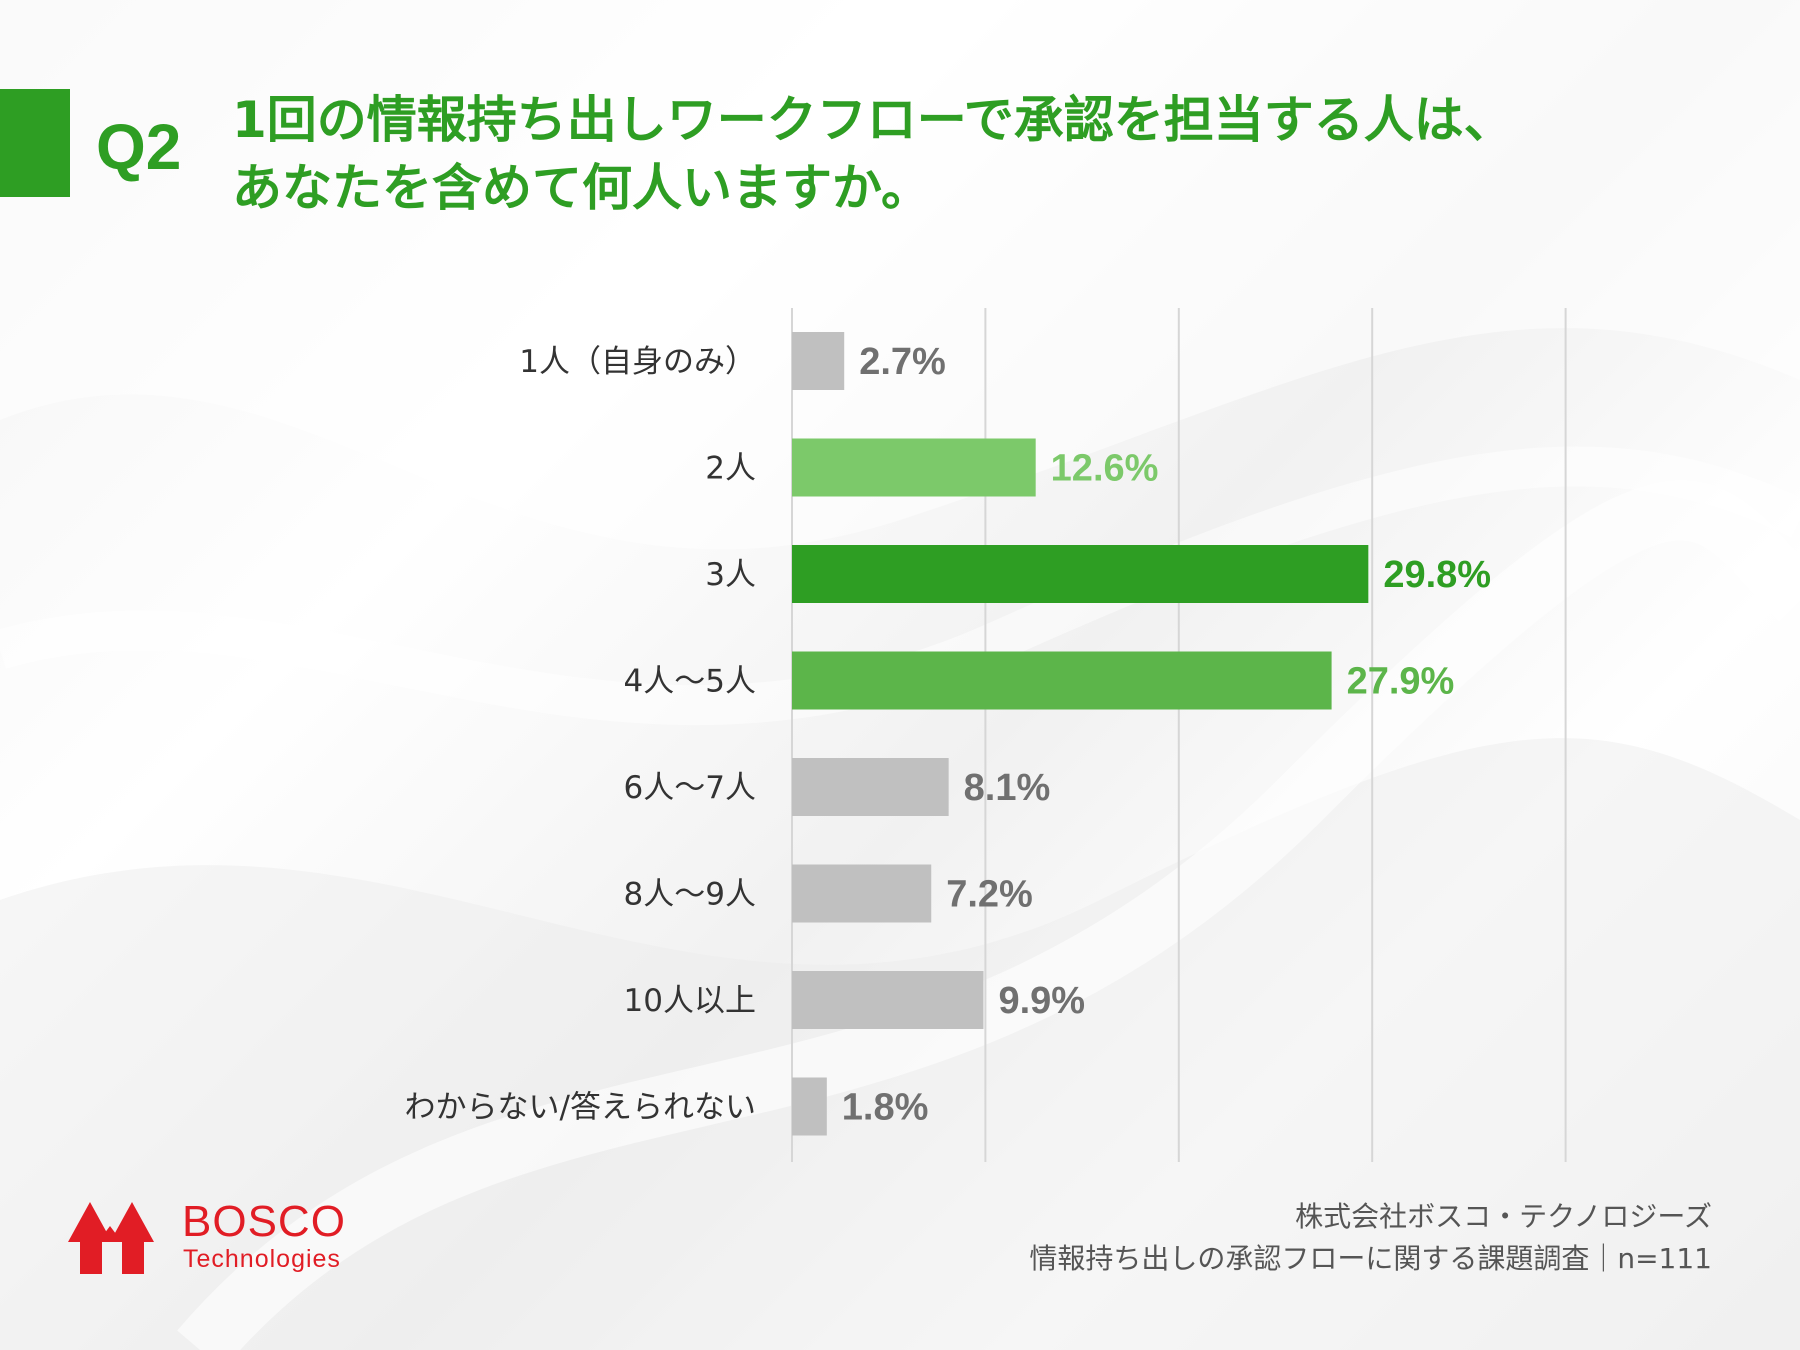  Describe the element at coordinates (730, 469) in the screenshot. I see `category-label-1: 2人` at that location.